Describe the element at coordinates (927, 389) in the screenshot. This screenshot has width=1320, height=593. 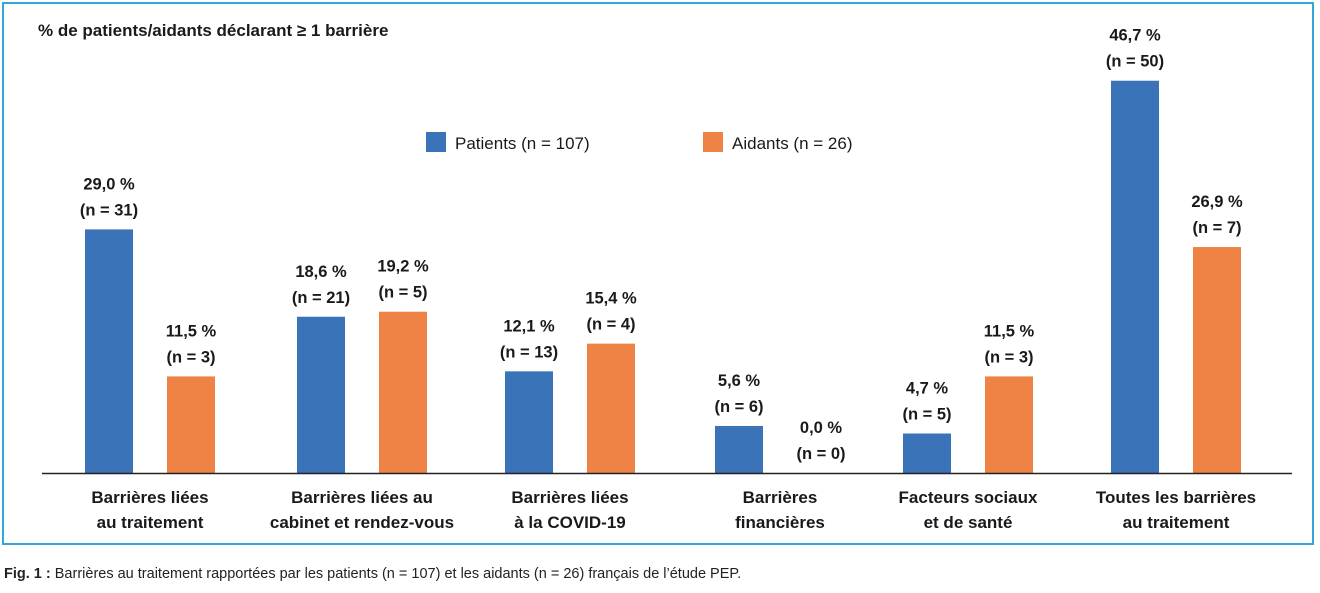
I see `data-label-patients-4-0: 4,7 %` at that location.